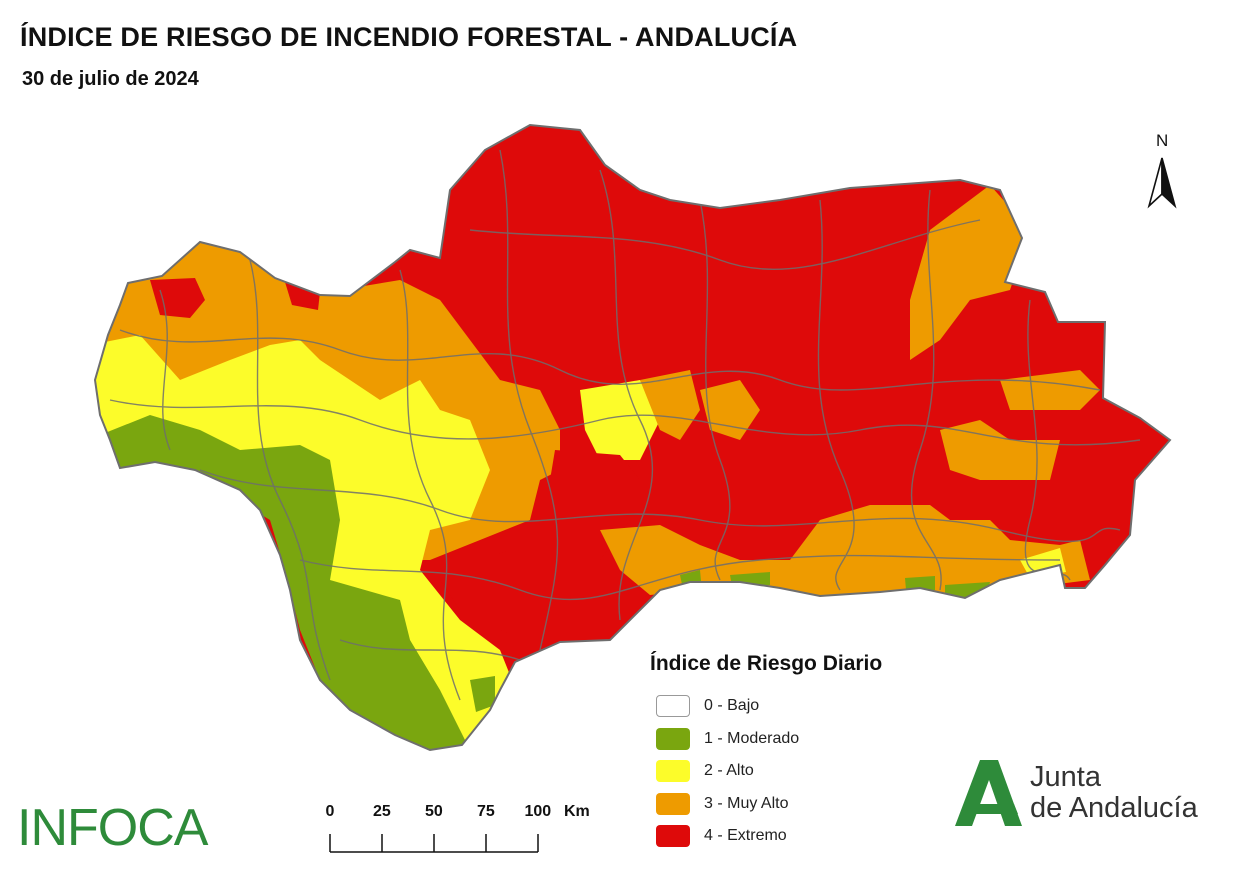 Image resolution: width=1239 pixels, height=875 pixels. I want to click on junta-logo-text: Junta de Andalucía, so click(1114, 793).